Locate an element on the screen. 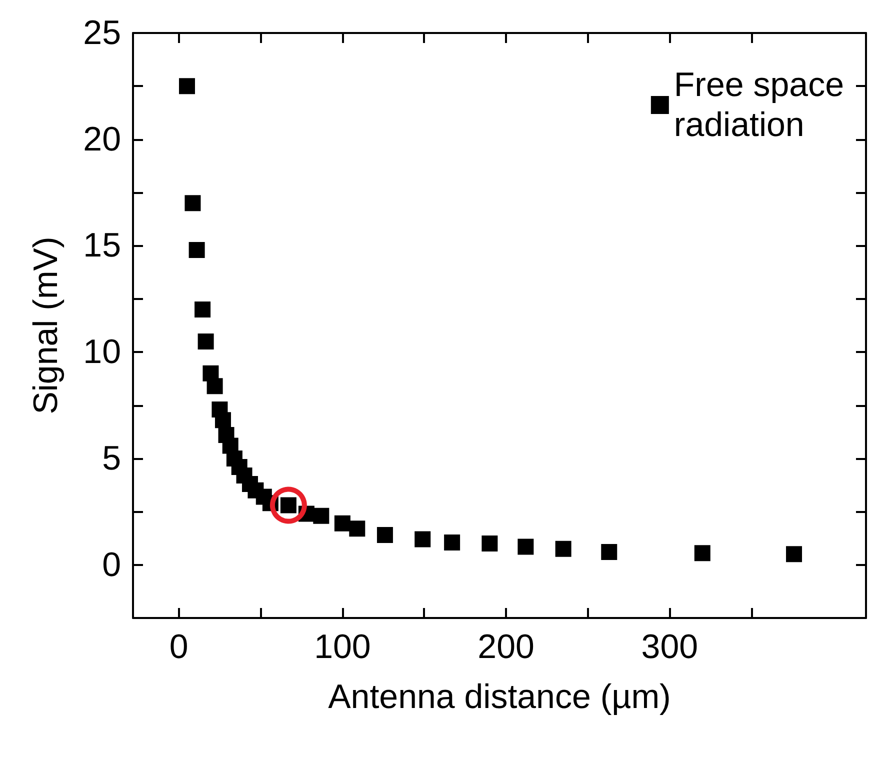  x-tick-label: 0 is located at coordinates (178, 647).